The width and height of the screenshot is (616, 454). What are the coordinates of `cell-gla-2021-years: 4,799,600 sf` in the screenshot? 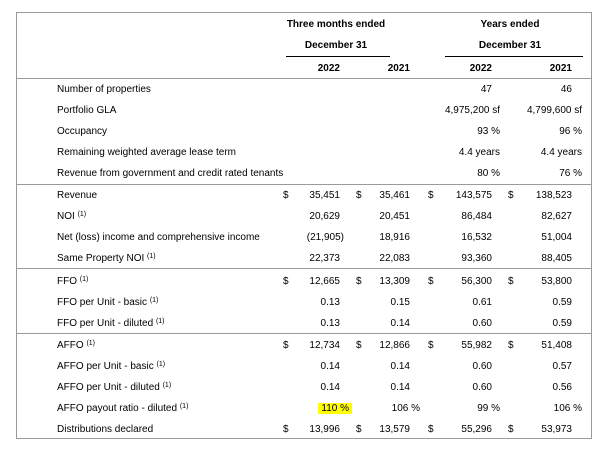 It's located at (554, 110).